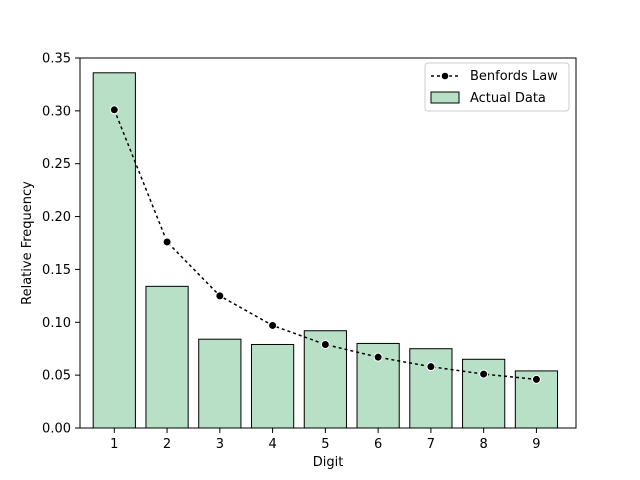  I want to click on y-tick-label: 0.05, so click(56, 376).